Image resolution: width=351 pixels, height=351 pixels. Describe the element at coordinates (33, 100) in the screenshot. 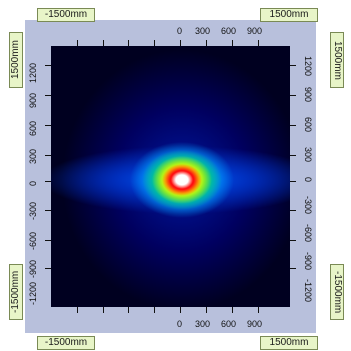

I see `left-tick-label: 900` at that location.